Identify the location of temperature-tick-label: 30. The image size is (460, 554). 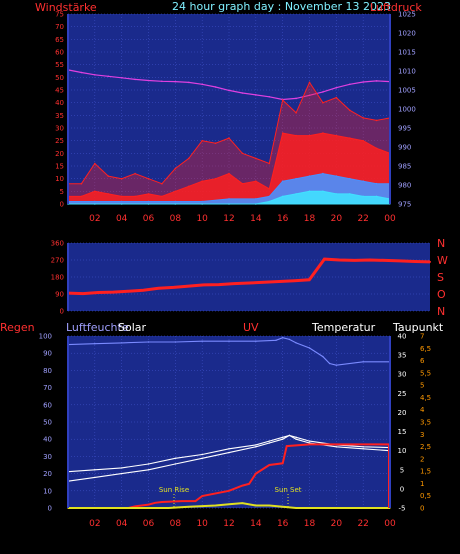
(402, 375).